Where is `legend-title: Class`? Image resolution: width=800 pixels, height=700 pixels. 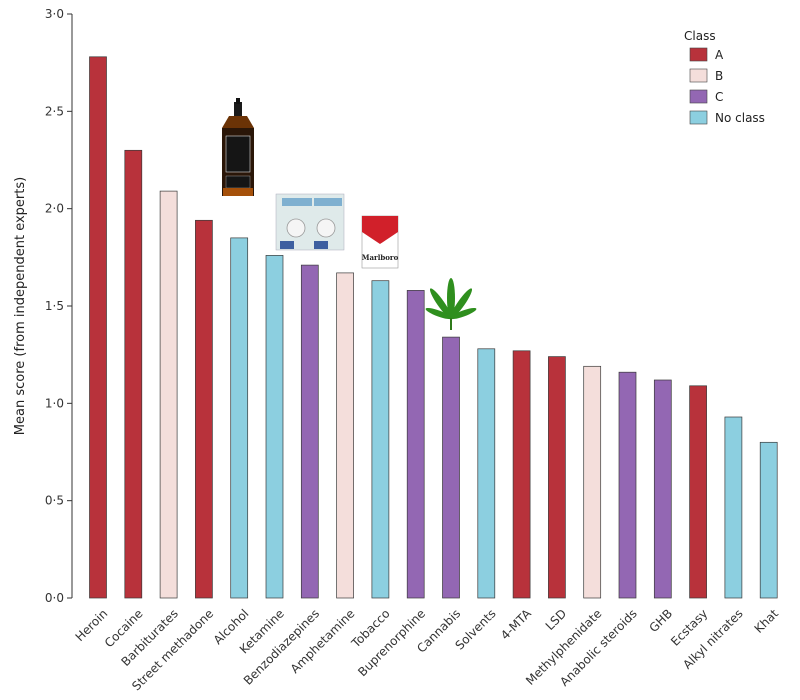 legend-title: Class is located at coordinates (700, 36).